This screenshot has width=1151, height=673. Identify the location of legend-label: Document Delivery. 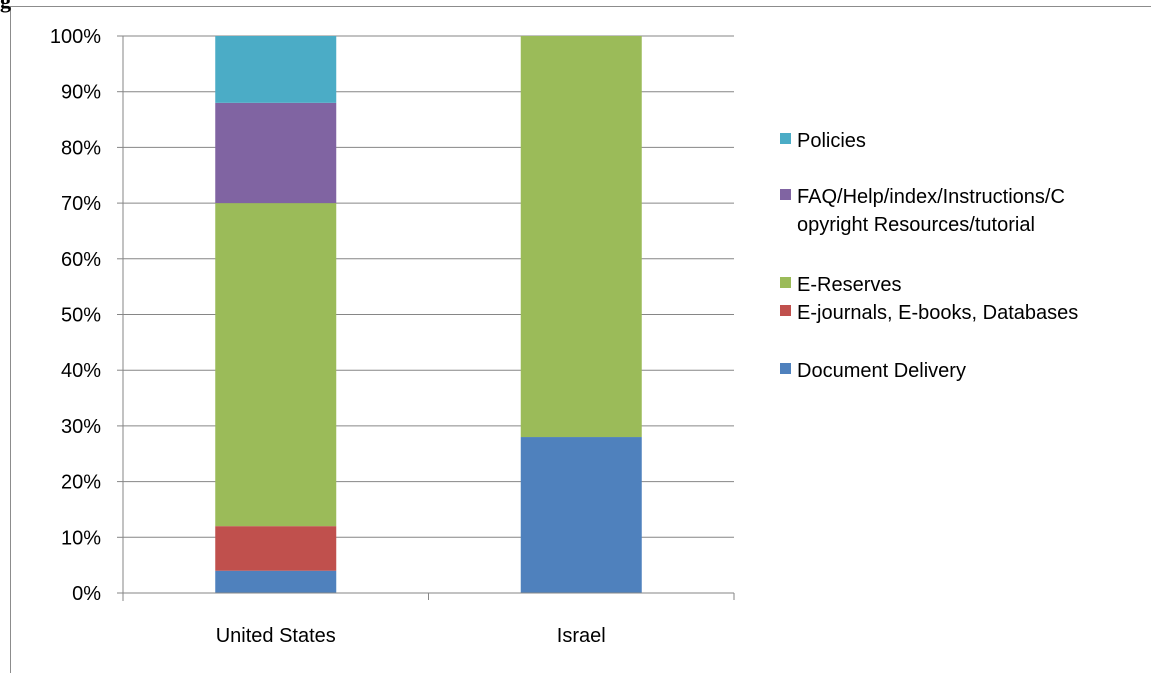
(881, 371).